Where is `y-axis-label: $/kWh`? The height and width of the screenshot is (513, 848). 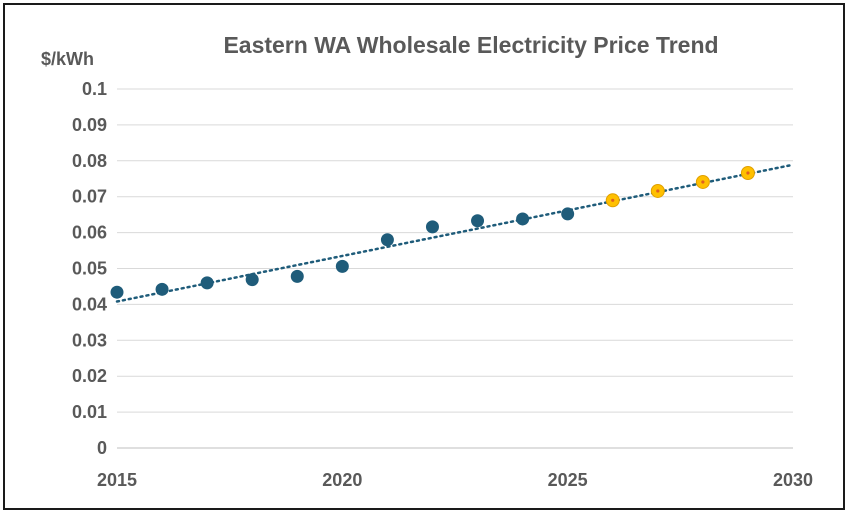
y-axis-label: $/kWh is located at coordinates (67, 59).